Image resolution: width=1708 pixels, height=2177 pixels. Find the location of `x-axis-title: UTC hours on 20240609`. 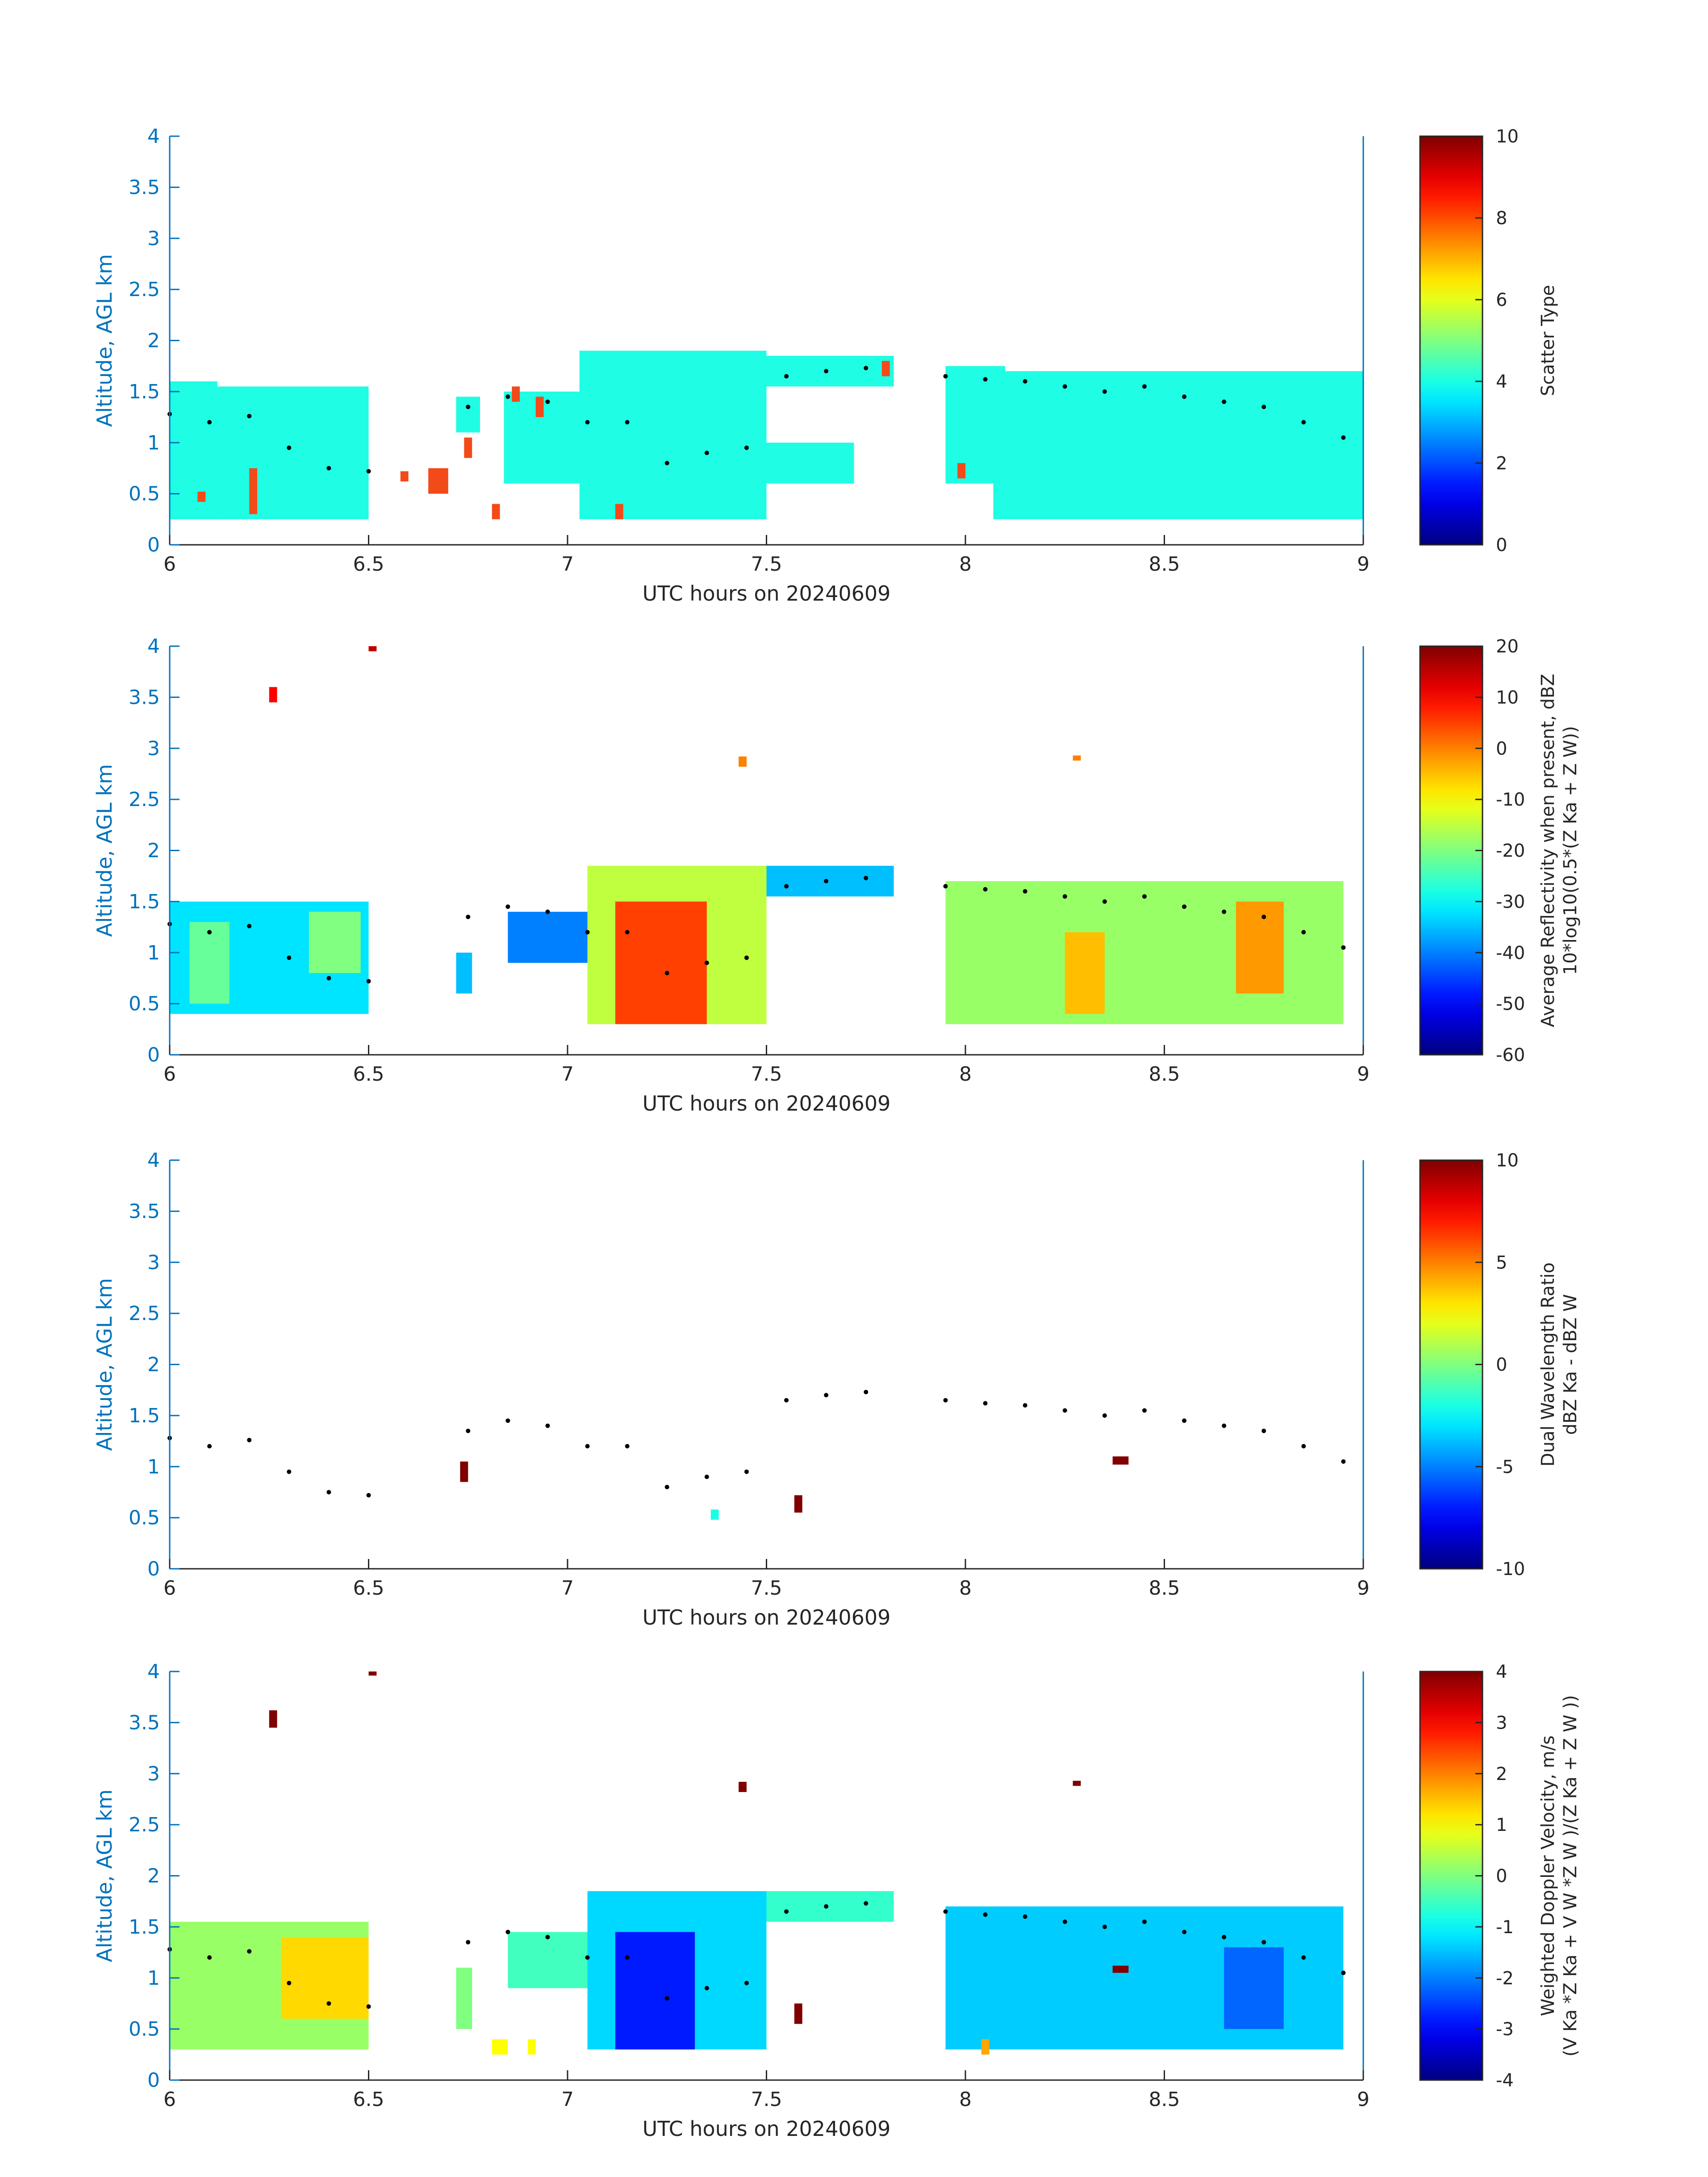

x-axis-title: UTC hours on 20240609 is located at coordinates (767, 1103).